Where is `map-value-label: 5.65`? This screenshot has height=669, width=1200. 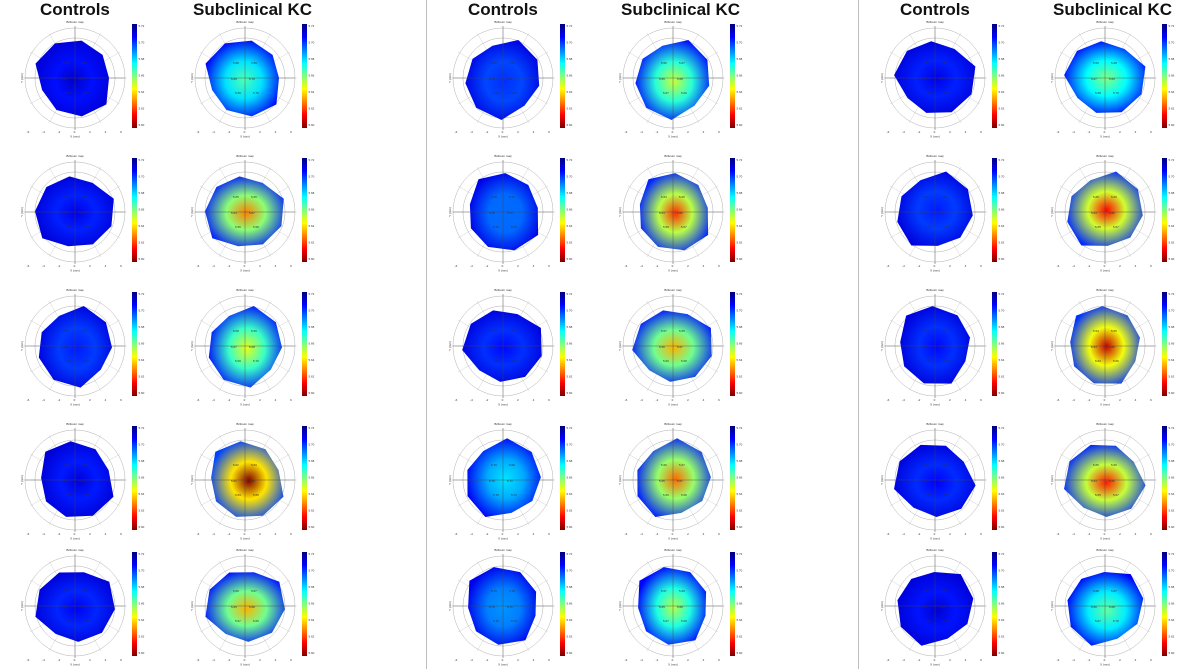
map-value-label: 5.65 is located at coordinates (256, 495).